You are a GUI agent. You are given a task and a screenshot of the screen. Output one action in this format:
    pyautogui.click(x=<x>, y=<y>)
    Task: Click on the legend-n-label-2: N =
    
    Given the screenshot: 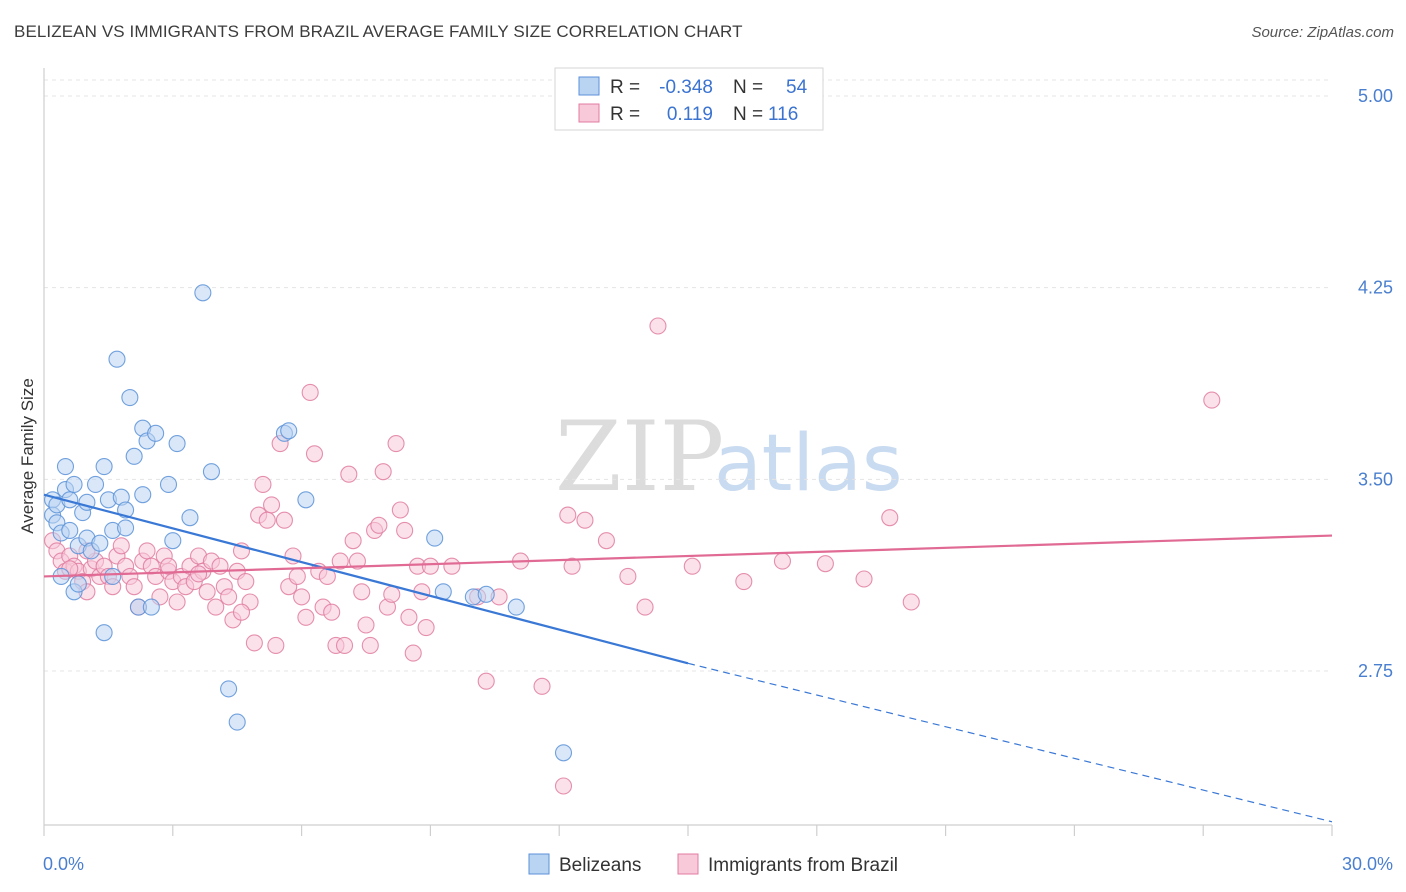 What is the action you would take?
    pyautogui.click(x=748, y=114)
    